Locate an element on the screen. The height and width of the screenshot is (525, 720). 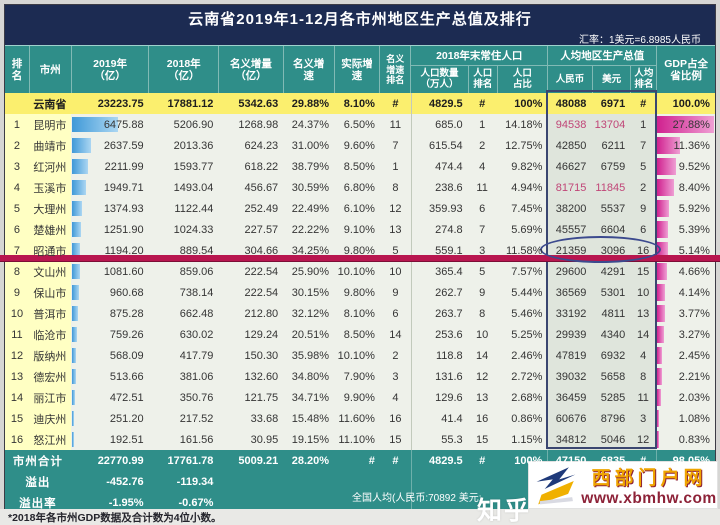
cell-ng: 24.37% is located at coordinates (310, 124).